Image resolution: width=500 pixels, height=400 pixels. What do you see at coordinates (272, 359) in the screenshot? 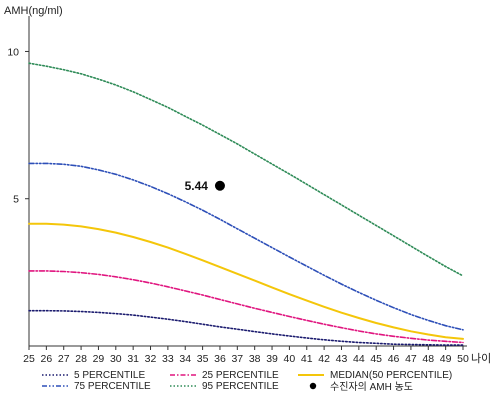
I see `x-tick-label: 39` at bounding box center [272, 359].